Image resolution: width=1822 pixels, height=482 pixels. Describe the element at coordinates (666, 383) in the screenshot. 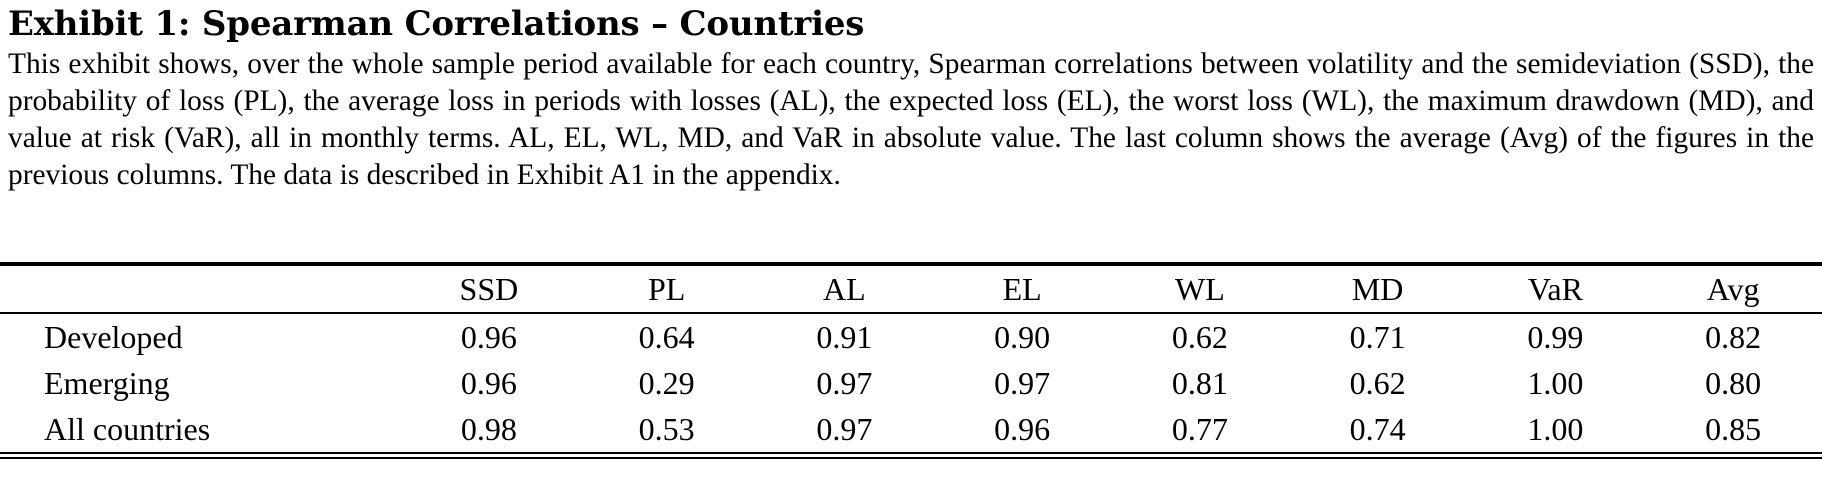

I see `table-cell: 0.29` at that location.